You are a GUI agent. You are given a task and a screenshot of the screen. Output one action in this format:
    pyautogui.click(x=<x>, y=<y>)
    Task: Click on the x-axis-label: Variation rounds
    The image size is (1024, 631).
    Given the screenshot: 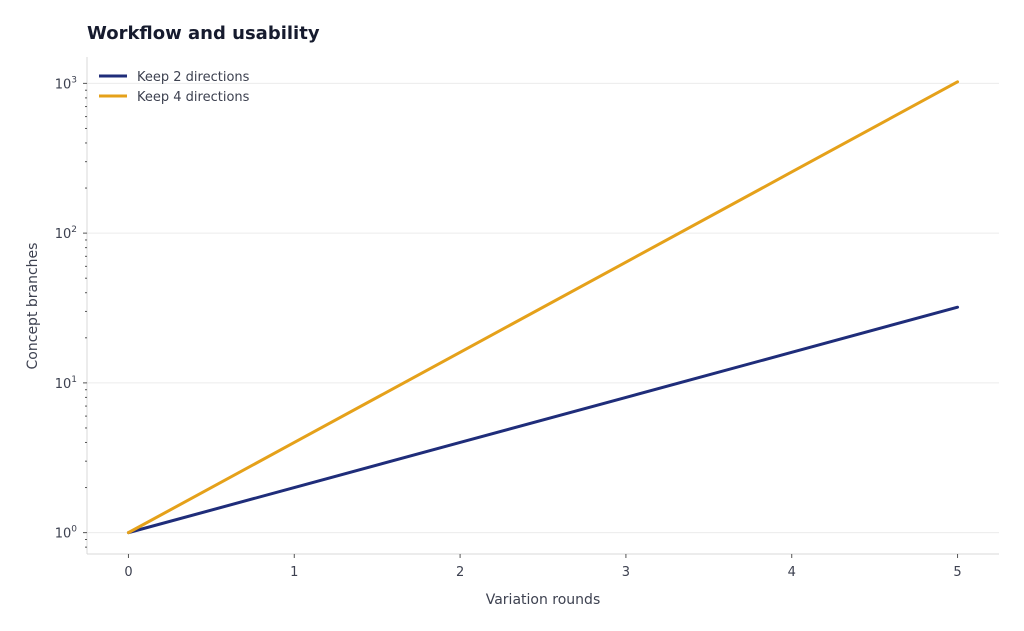 What is the action you would take?
    pyautogui.click(x=543, y=600)
    